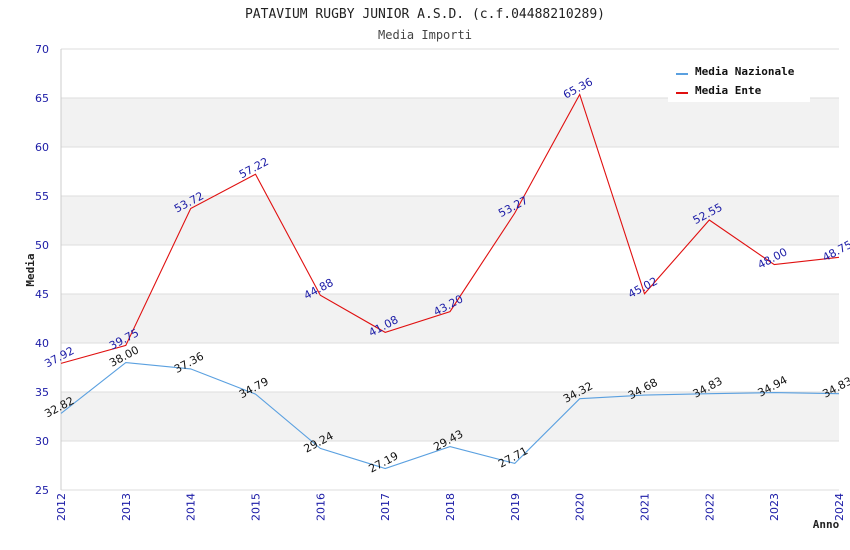  Describe the element at coordinates (320, 507) in the screenshot. I see `x-tick-label: 2016` at that location.